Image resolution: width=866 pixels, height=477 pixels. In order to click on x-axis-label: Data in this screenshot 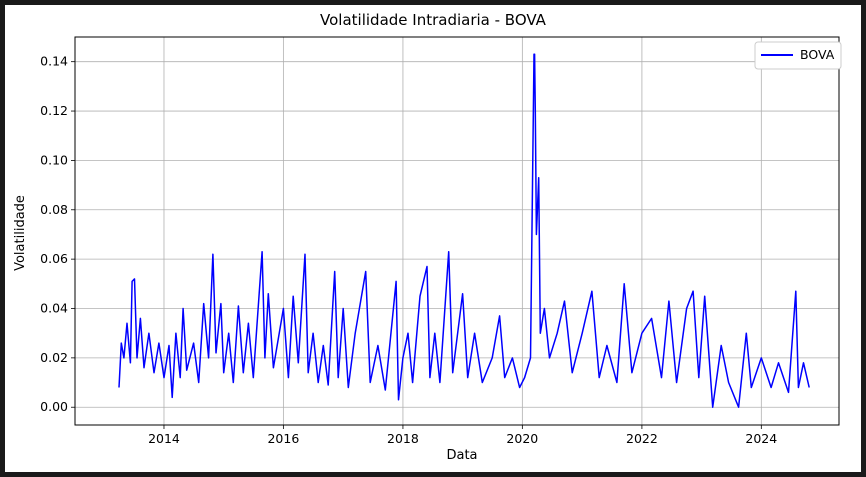, I will do `click(461, 455)`.